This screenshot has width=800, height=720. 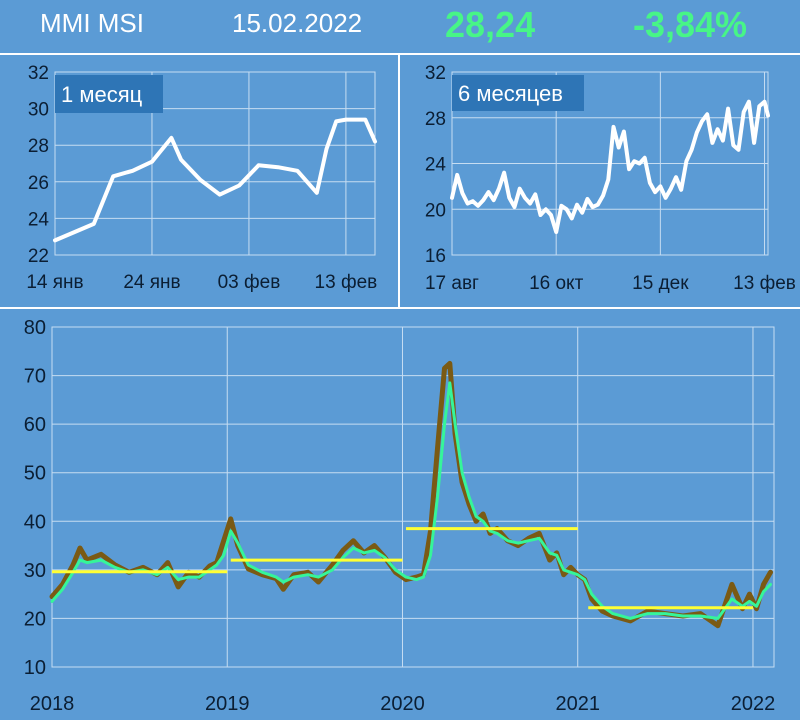 What do you see at coordinates (52, 704) in the screenshot?
I see `x-tick-label: 2018` at bounding box center [52, 704].